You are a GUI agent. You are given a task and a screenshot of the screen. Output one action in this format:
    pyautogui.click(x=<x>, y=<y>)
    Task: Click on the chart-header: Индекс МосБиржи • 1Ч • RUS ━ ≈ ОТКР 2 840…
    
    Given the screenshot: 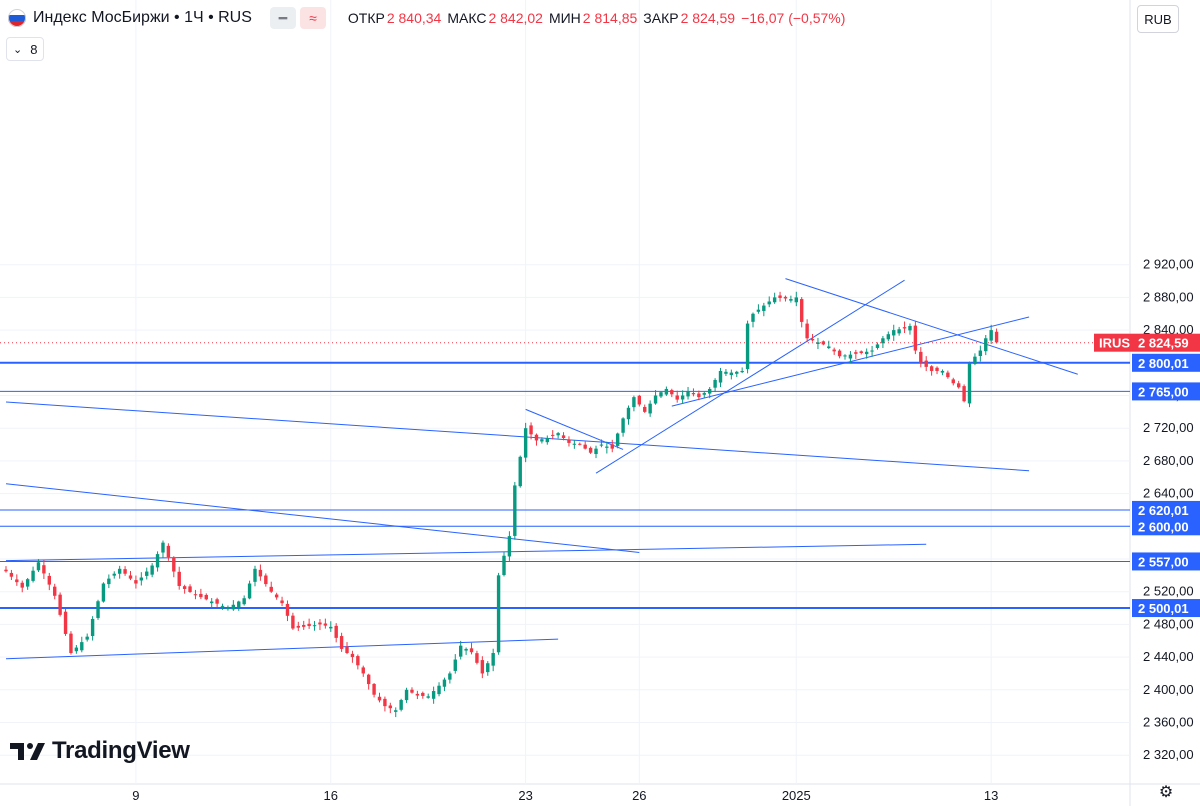 What is the action you would take?
    pyautogui.click(x=429, y=18)
    